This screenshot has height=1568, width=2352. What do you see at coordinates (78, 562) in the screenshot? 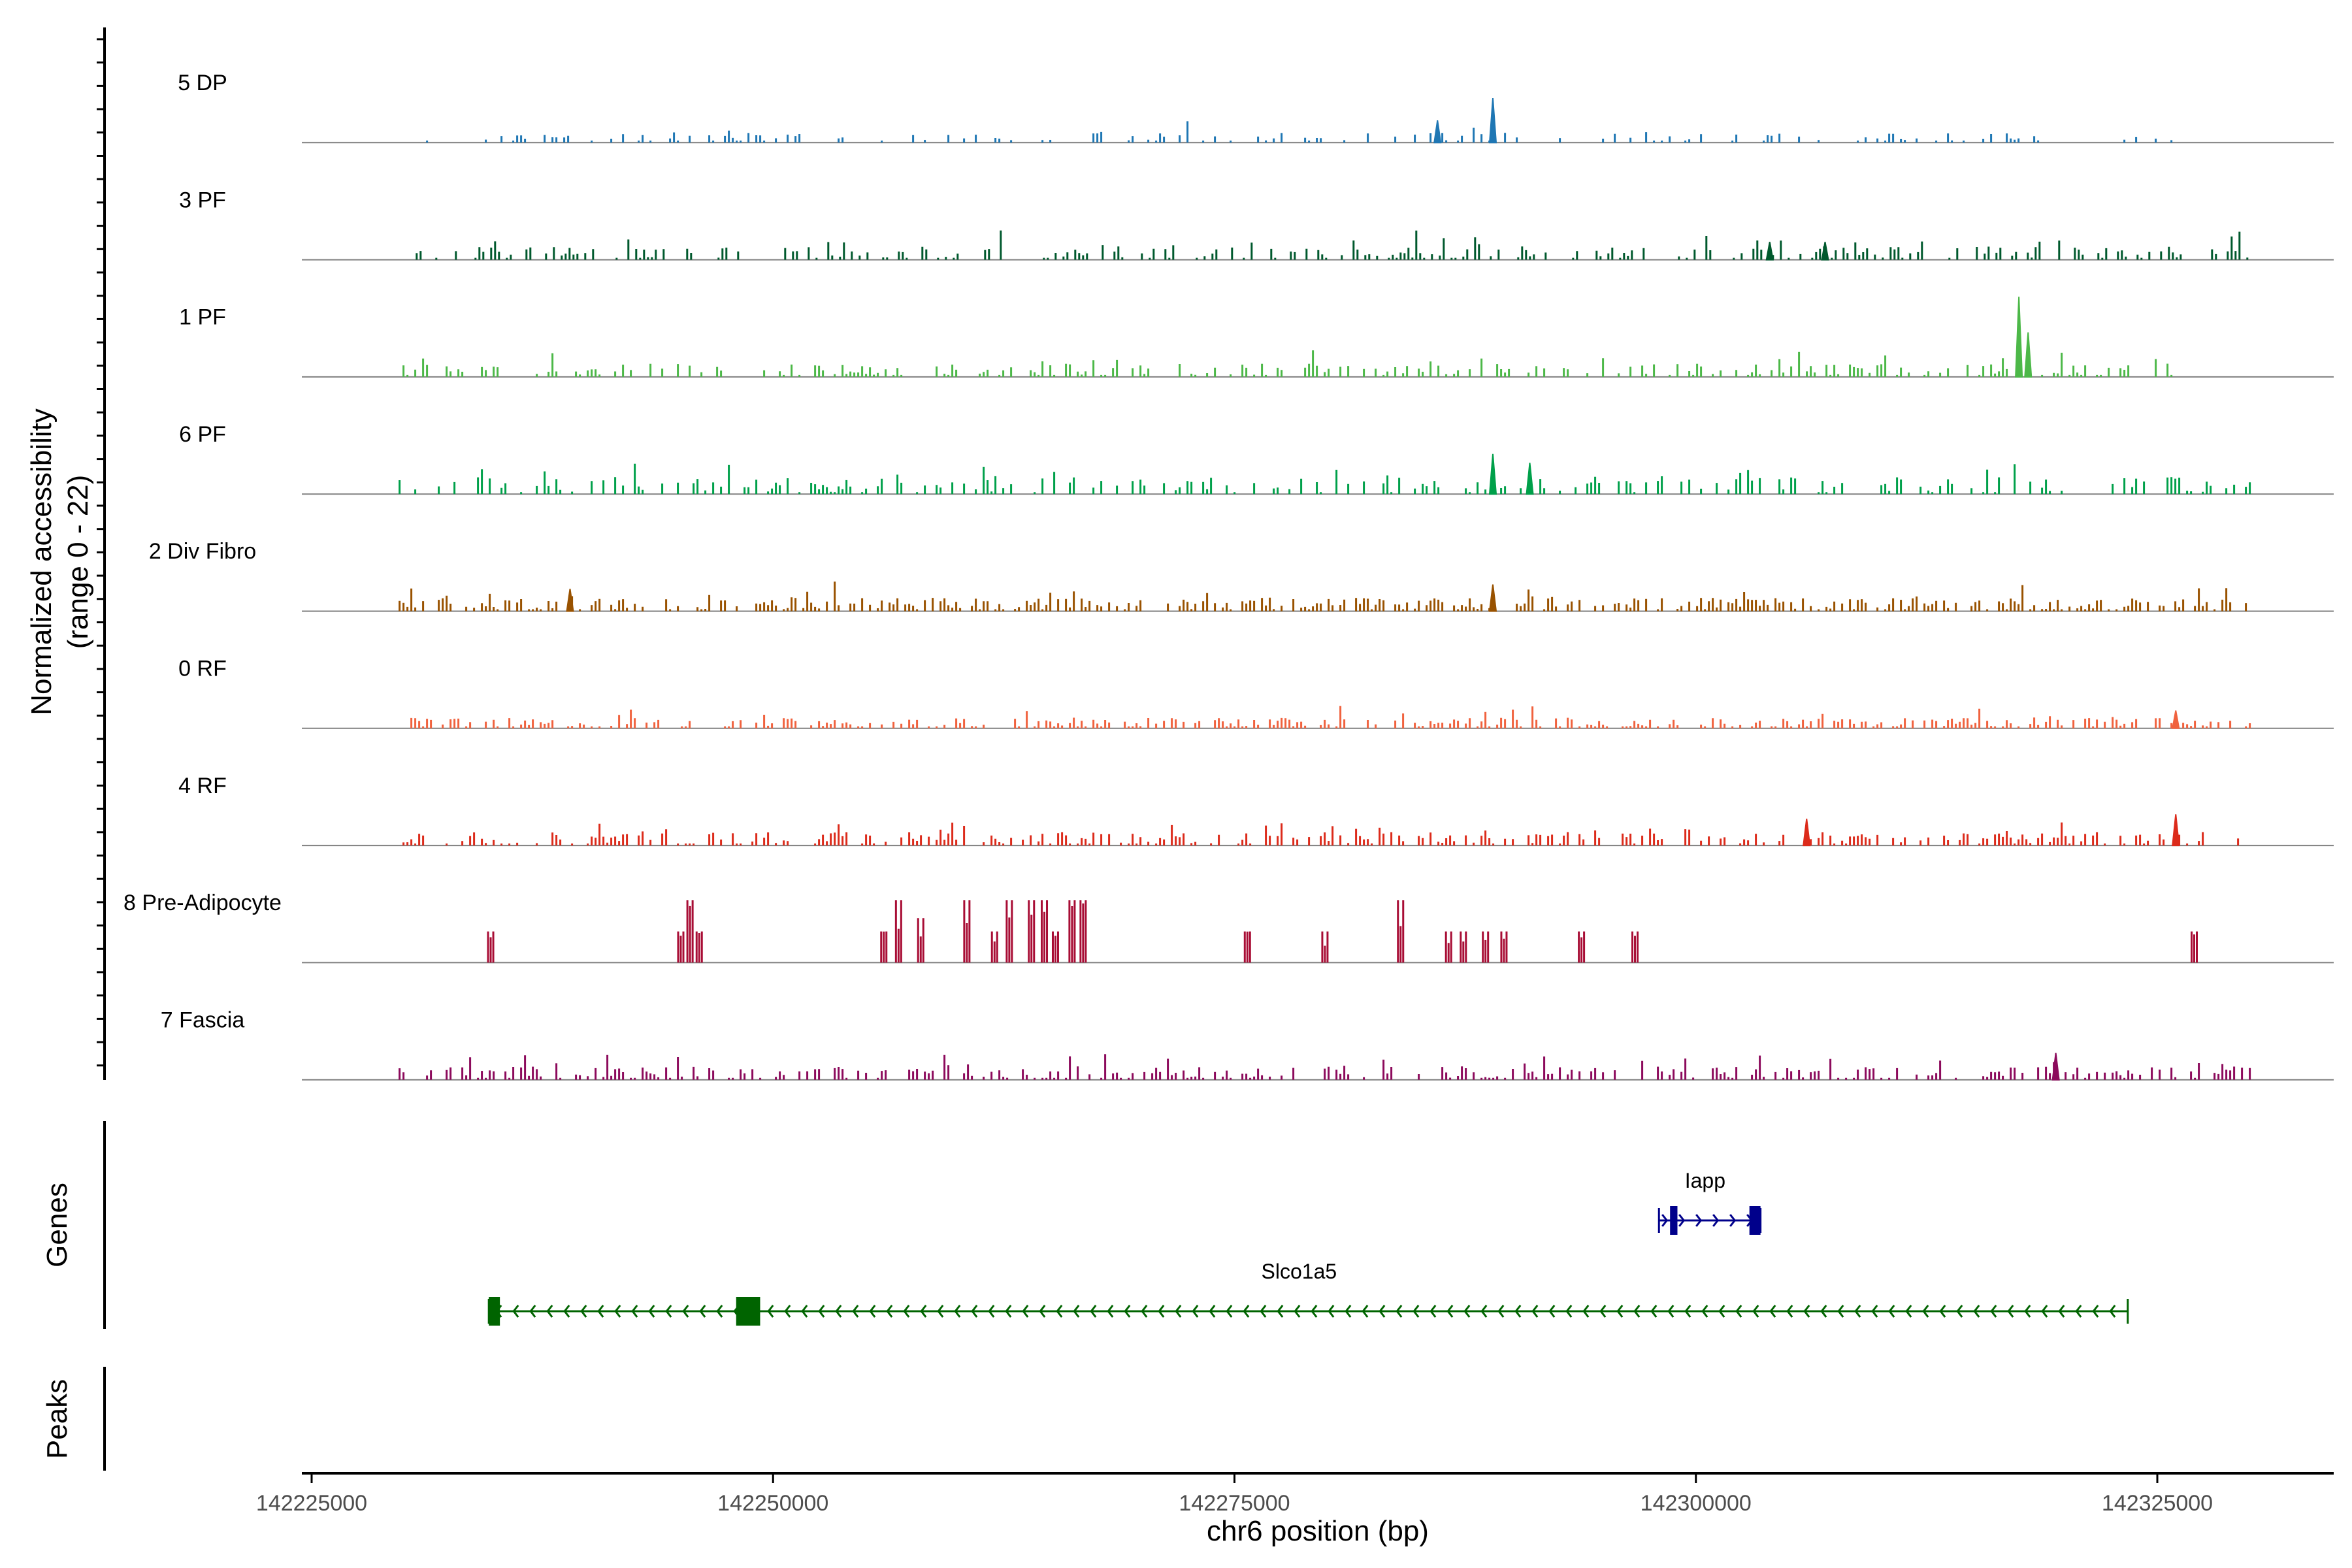
I see `y-axis-label-line2: (range 0 - 22)` at bounding box center [78, 562].